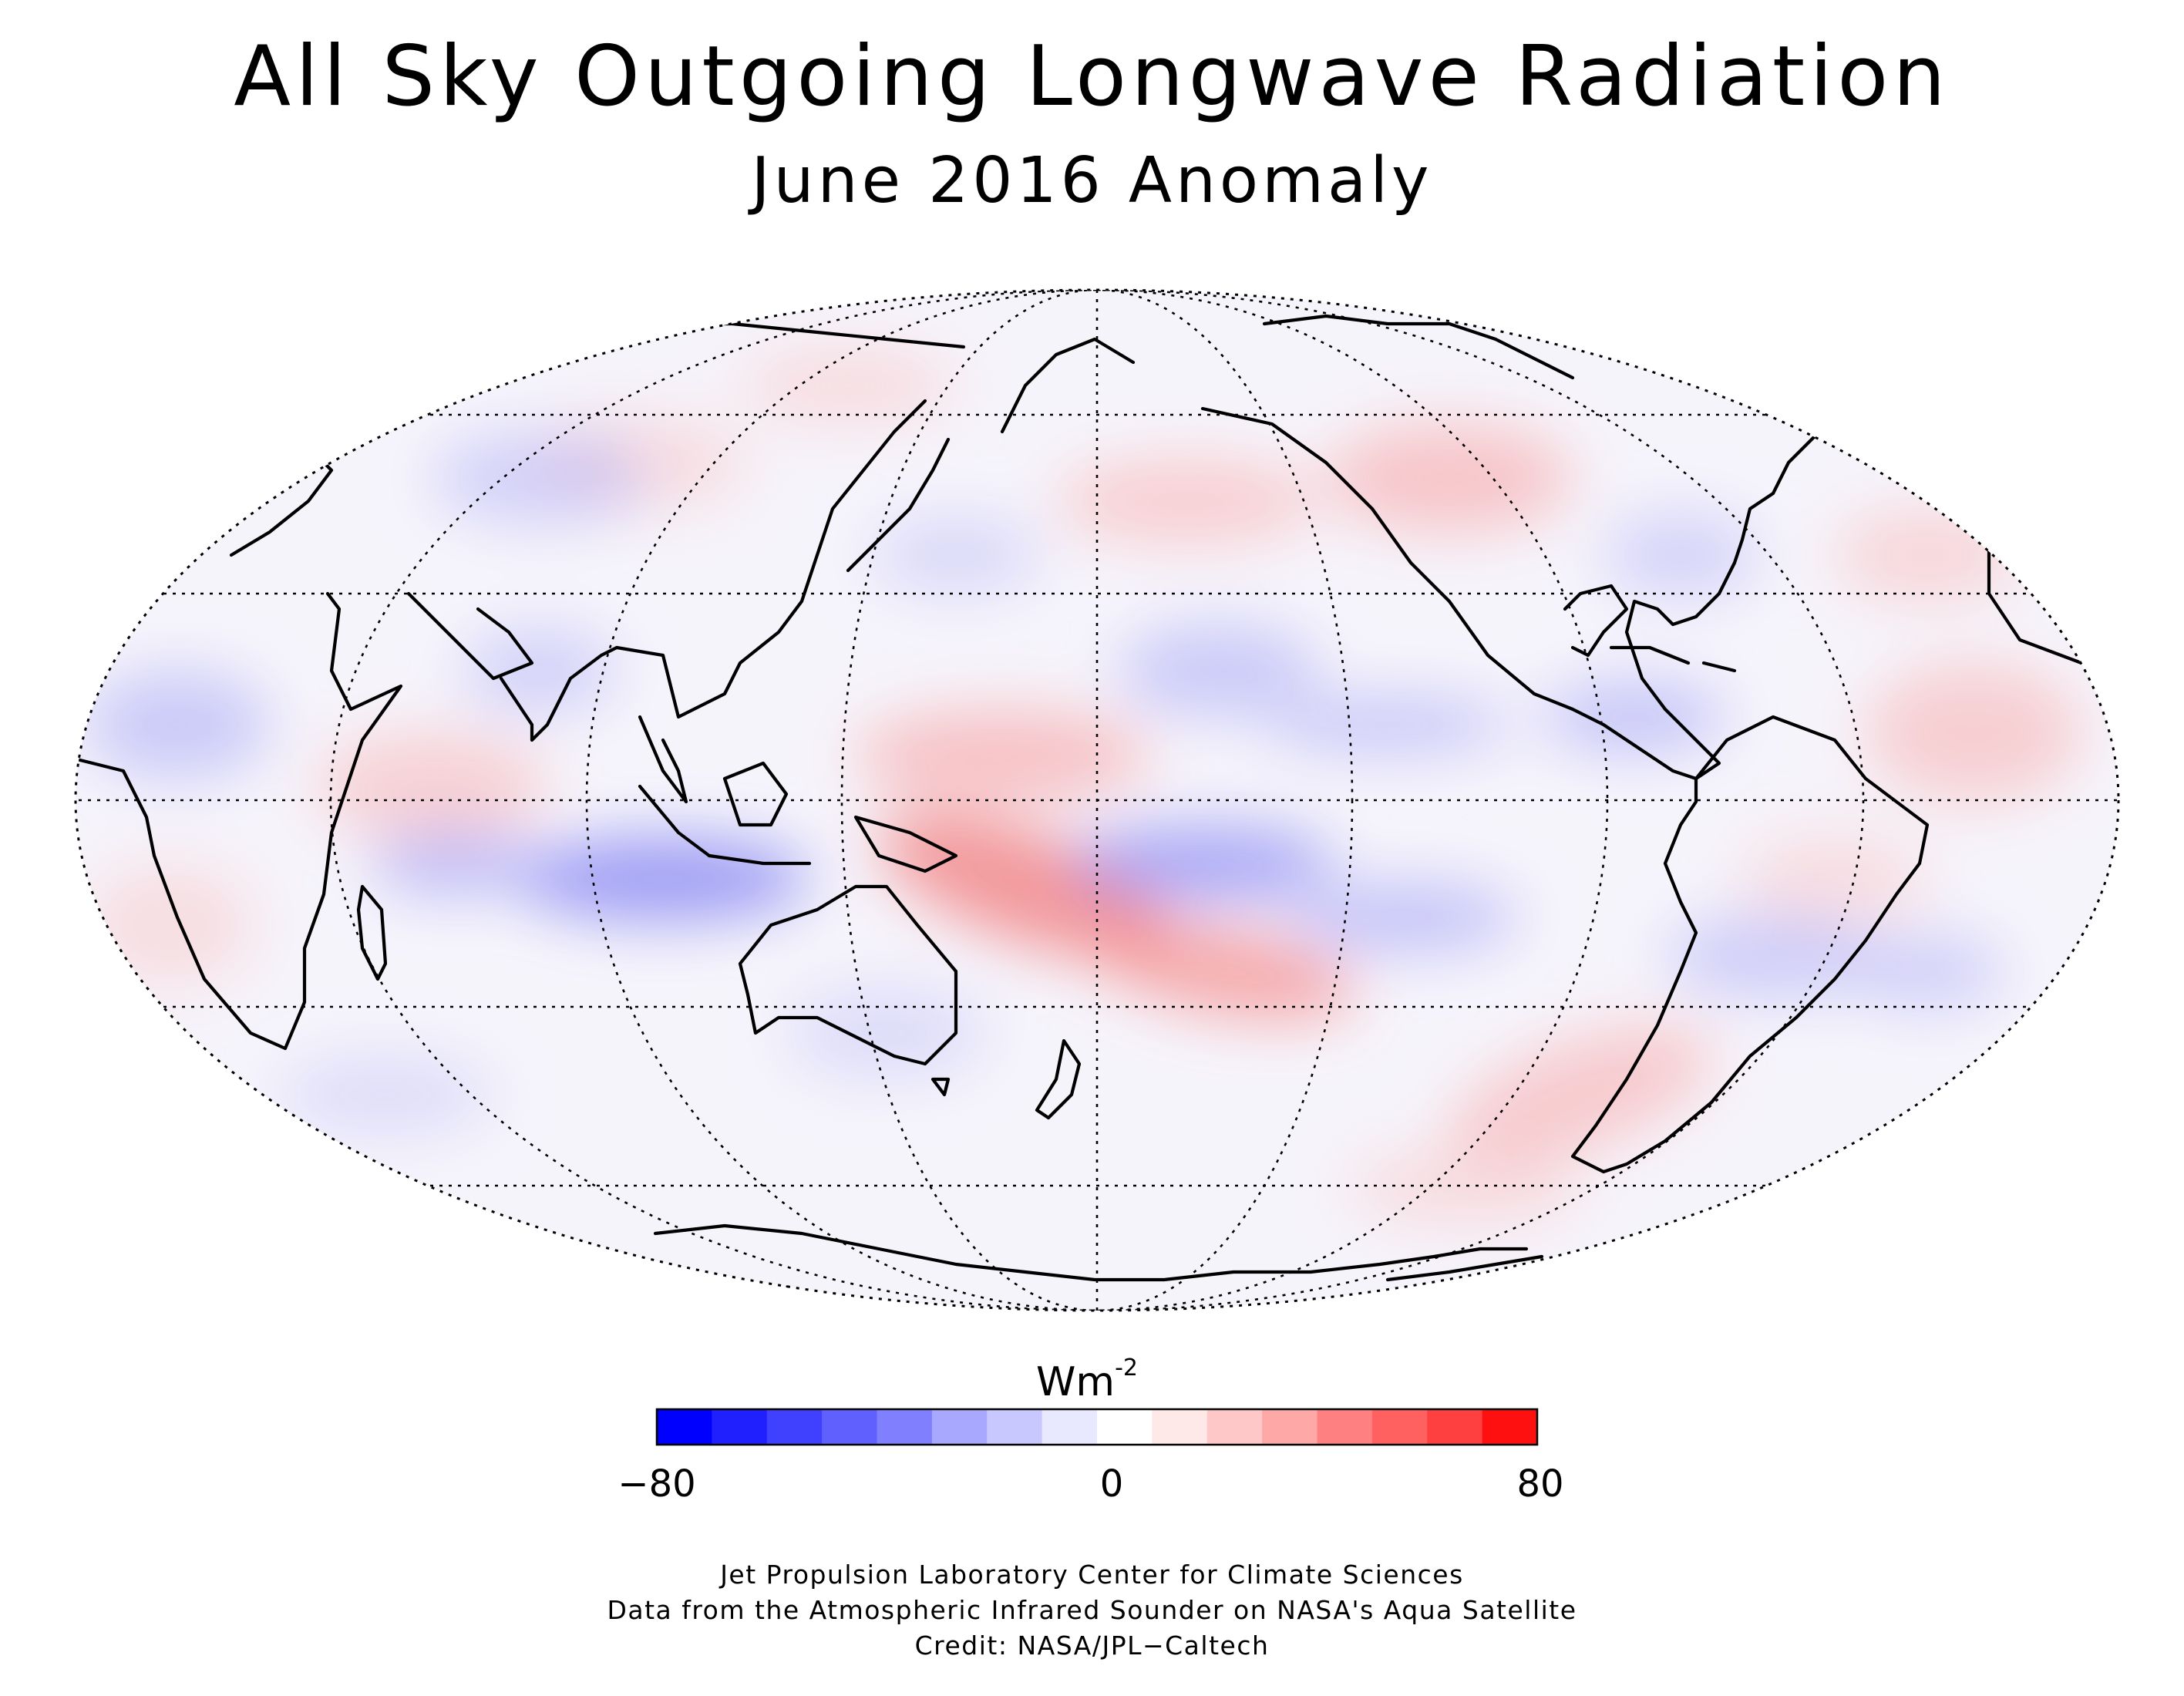  Describe the element at coordinates (1719, 667) in the screenshot. I see `hispaniola-coast` at that location.